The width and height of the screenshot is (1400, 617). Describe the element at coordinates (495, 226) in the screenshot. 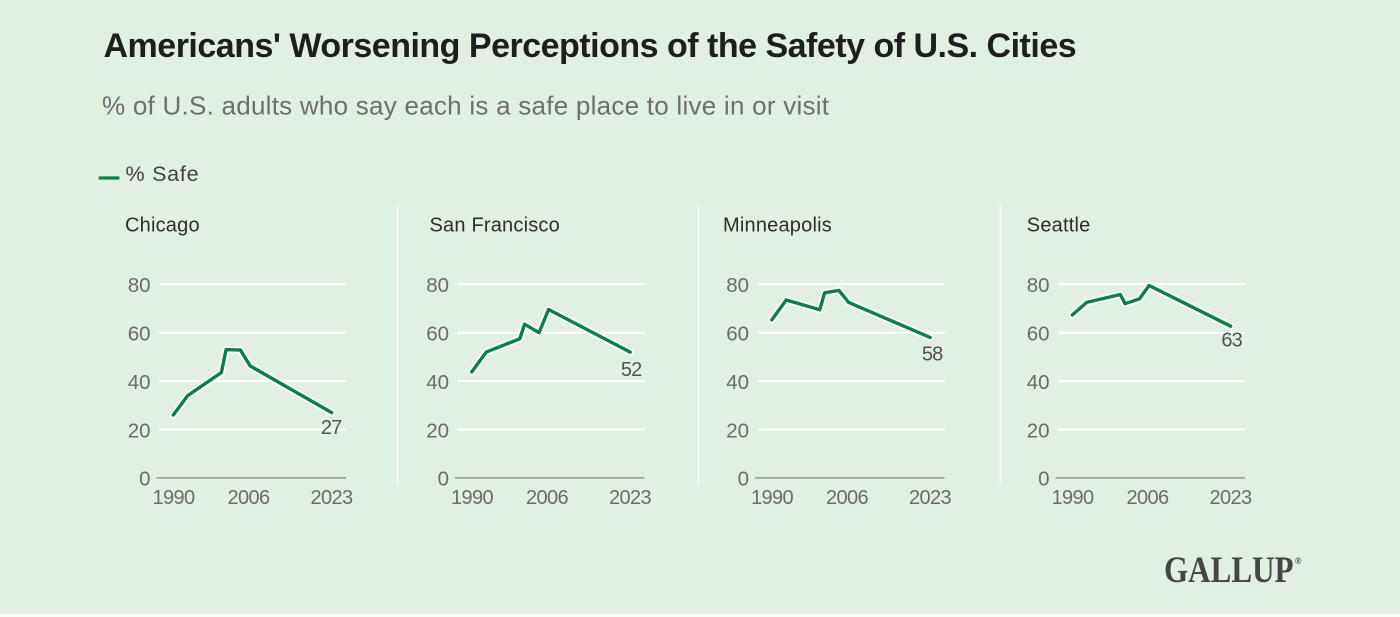

I see `svg-text: San Francisco` at that location.